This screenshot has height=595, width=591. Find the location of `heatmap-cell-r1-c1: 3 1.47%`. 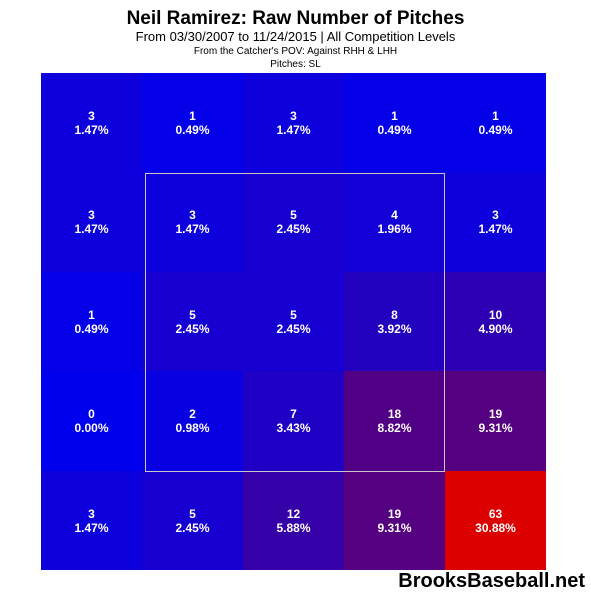

heatmap-cell-r1-c1: 3 1.47% is located at coordinates (91, 122).